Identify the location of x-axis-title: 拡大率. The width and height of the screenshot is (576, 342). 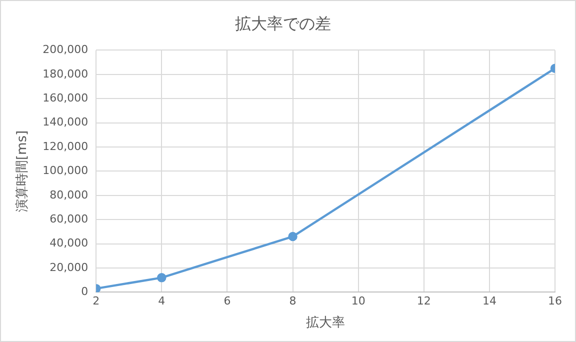
(326, 322).